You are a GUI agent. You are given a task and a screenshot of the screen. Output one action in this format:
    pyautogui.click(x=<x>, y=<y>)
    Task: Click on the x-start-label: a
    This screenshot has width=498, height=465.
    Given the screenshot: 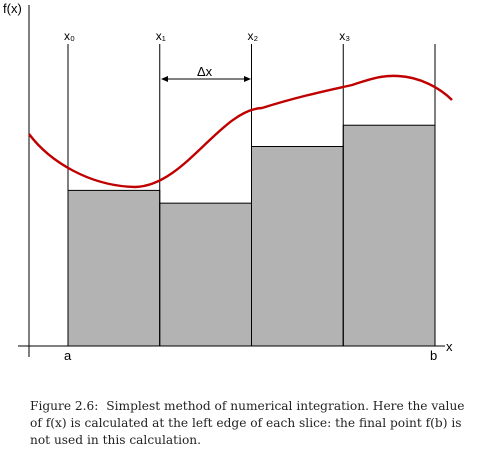 What is the action you would take?
    pyautogui.click(x=68, y=355)
    